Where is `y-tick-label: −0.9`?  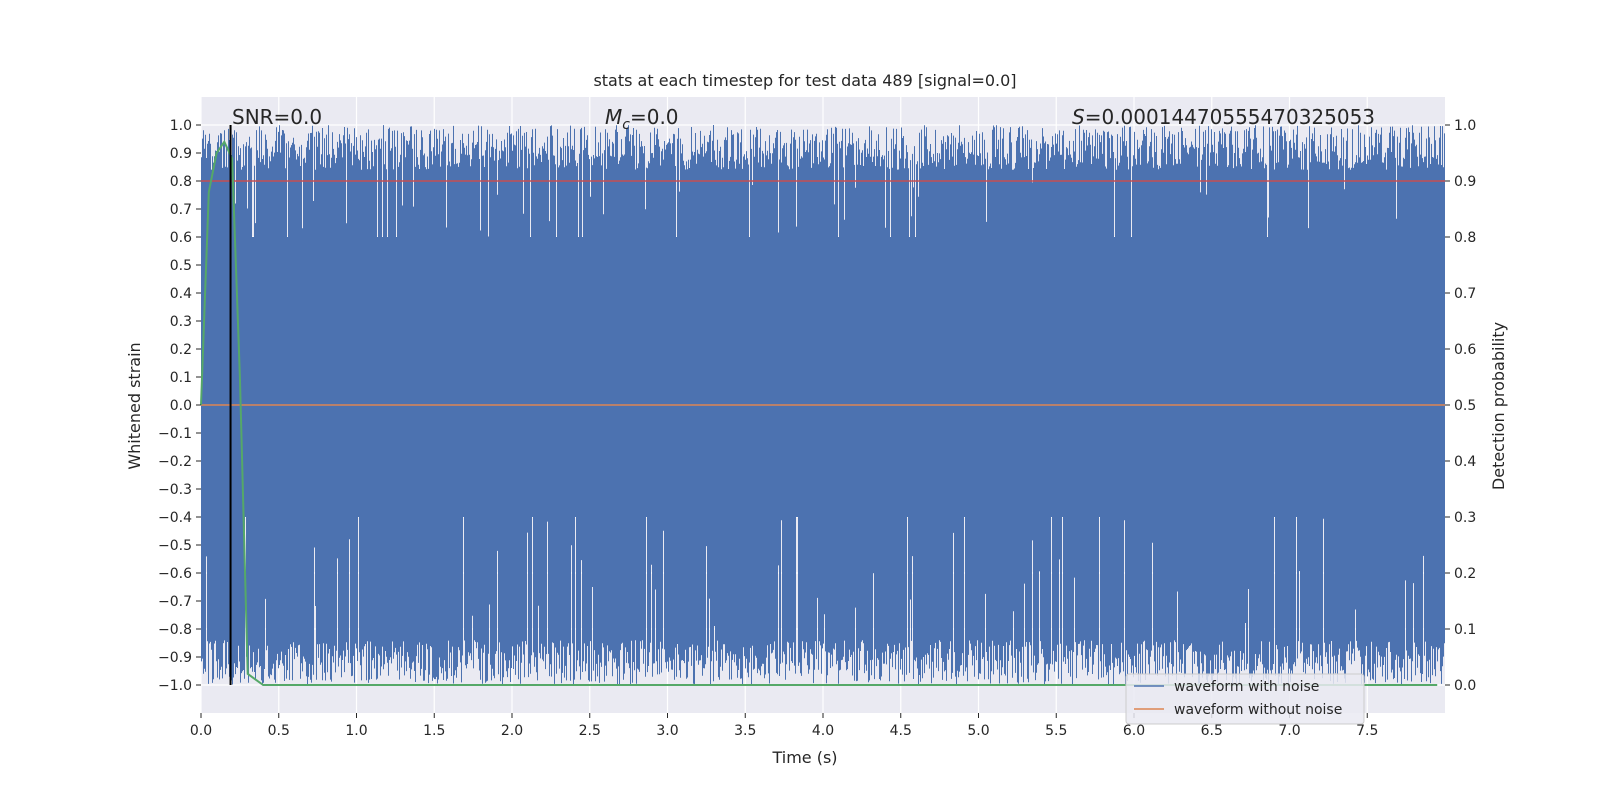 y-tick-label: −0.9 is located at coordinates (175, 658).